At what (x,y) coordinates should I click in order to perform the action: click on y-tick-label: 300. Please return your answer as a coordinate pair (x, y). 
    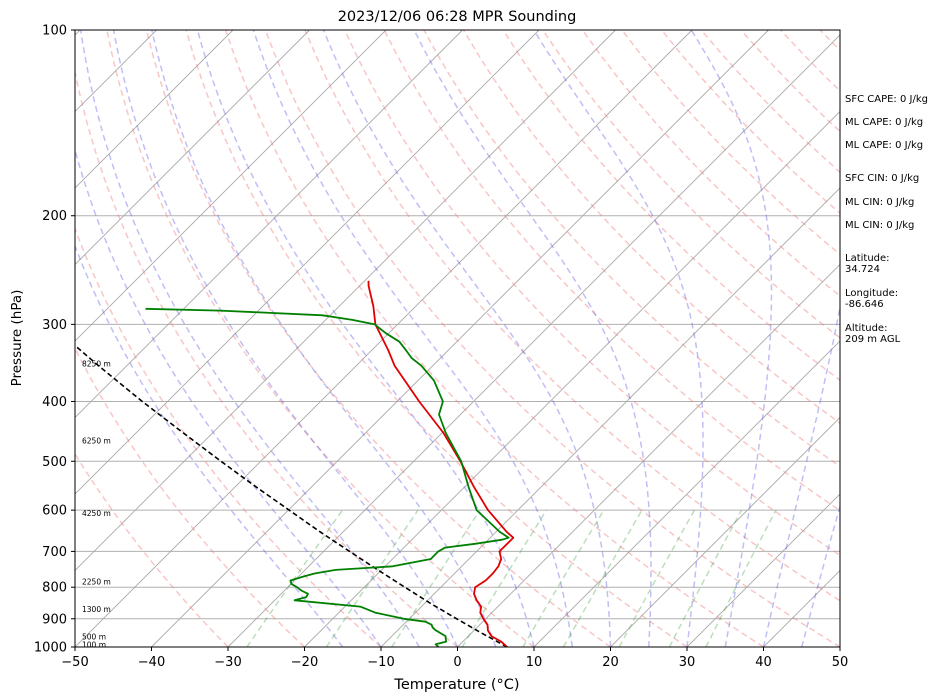
    Looking at the image, I should click on (54, 325).